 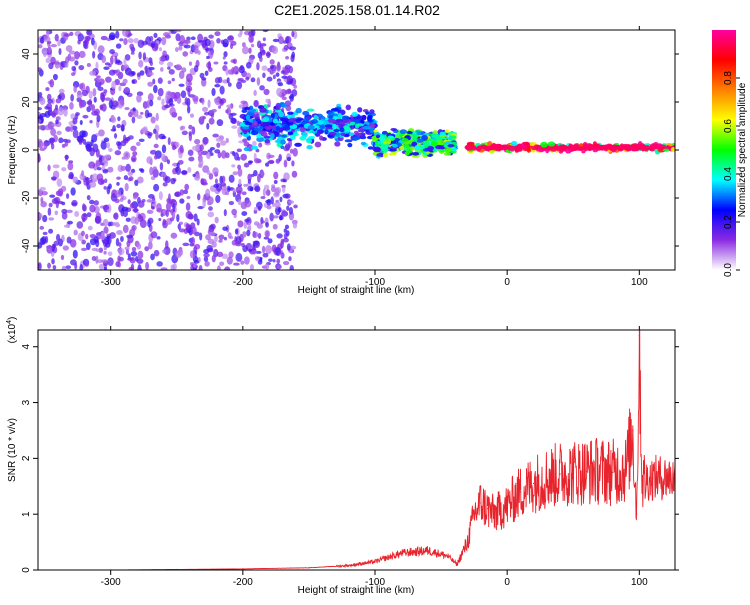 I want to click on y-tick-label: 20, so click(x=26, y=102).